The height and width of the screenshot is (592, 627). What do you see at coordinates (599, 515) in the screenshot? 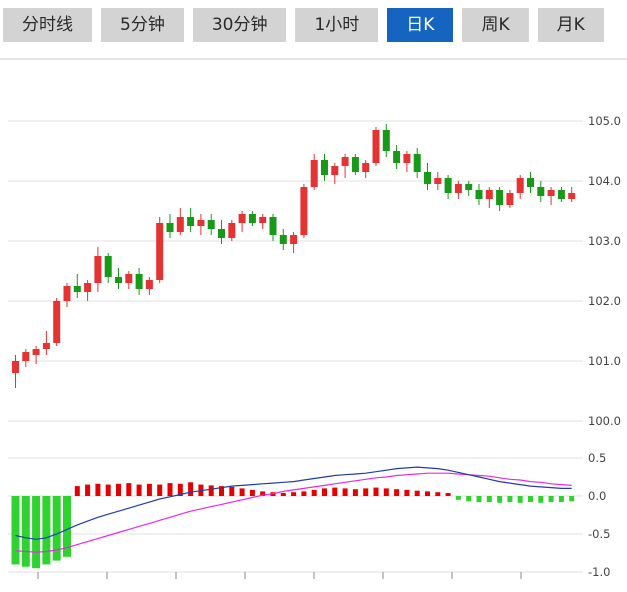
I see `macd-axis-labels: 0.5 0.0 -0.5 -1.0` at bounding box center [599, 515].